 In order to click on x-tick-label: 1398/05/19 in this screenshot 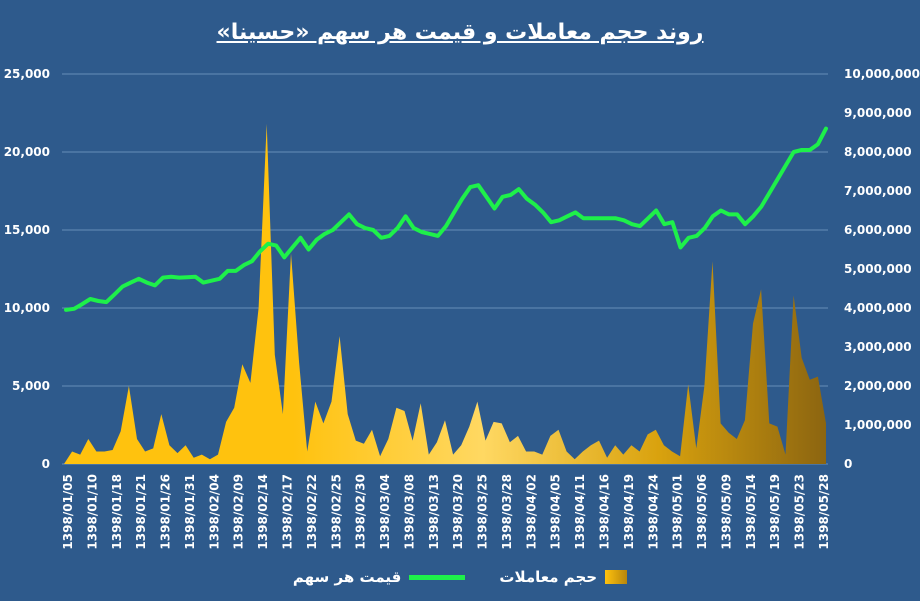, I will do `click(775, 512)`.